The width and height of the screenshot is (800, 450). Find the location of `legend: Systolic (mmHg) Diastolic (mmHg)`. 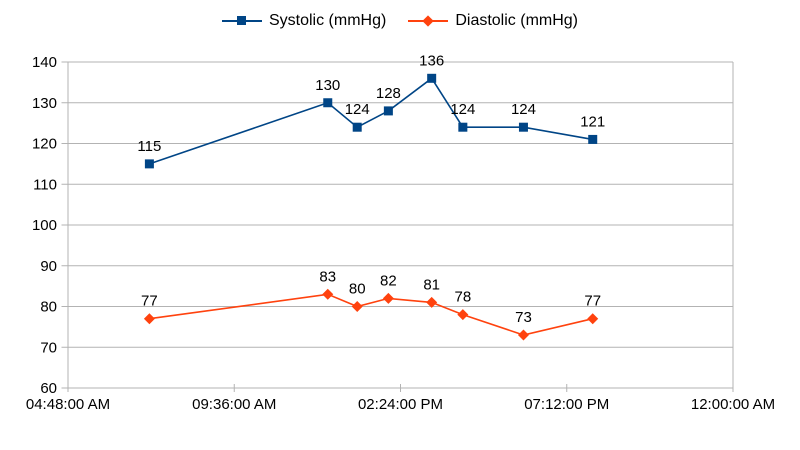

legend: Systolic (mmHg) Diastolic (mmHg) is located at coordinates (400, 21).